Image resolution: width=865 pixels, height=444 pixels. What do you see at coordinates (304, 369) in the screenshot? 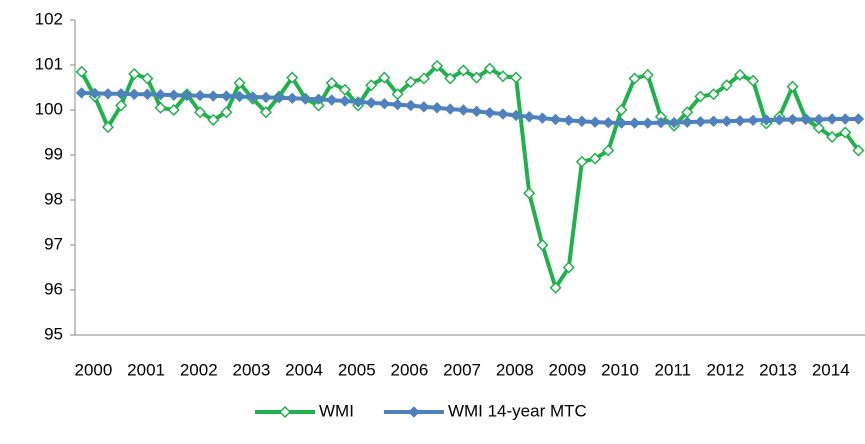
I see `x-tick-label: 2004` at bounding box center [304, 369].